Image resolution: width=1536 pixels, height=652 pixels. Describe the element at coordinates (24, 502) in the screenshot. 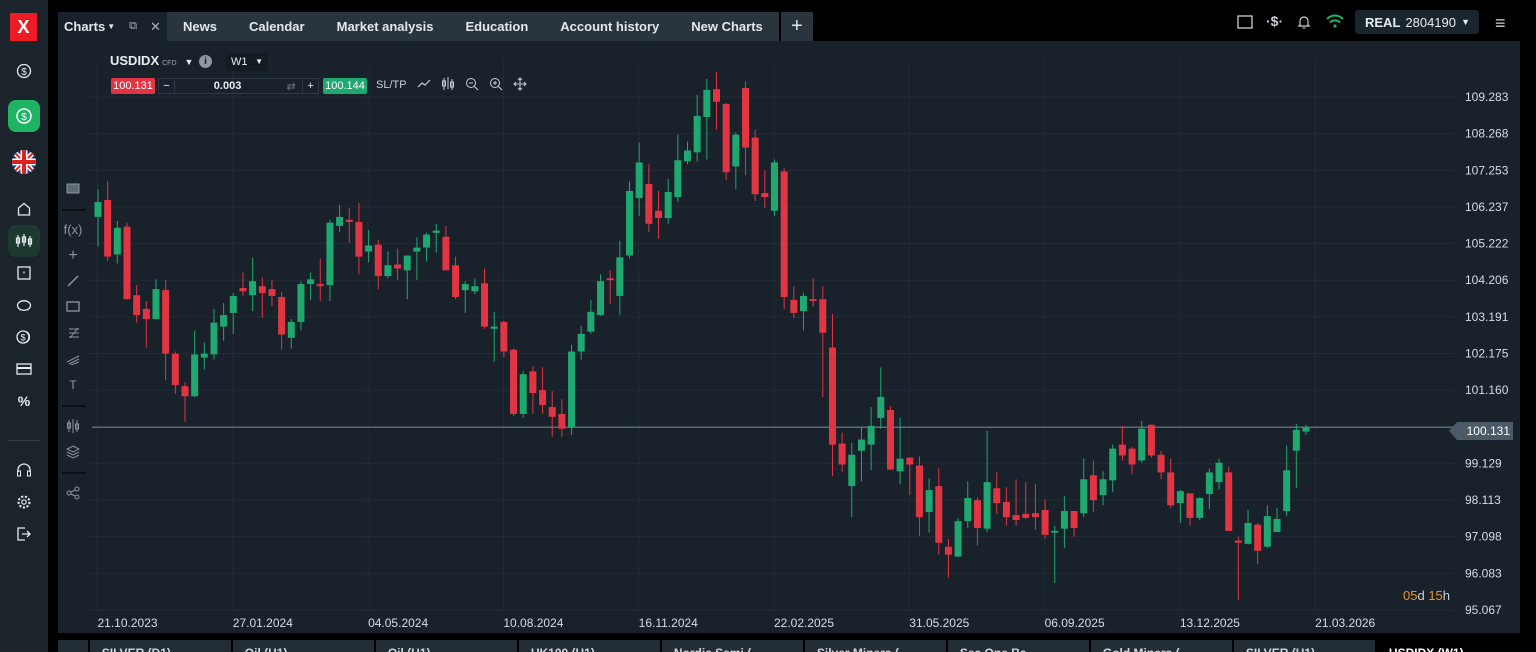

I see `settings-icon` at that location.